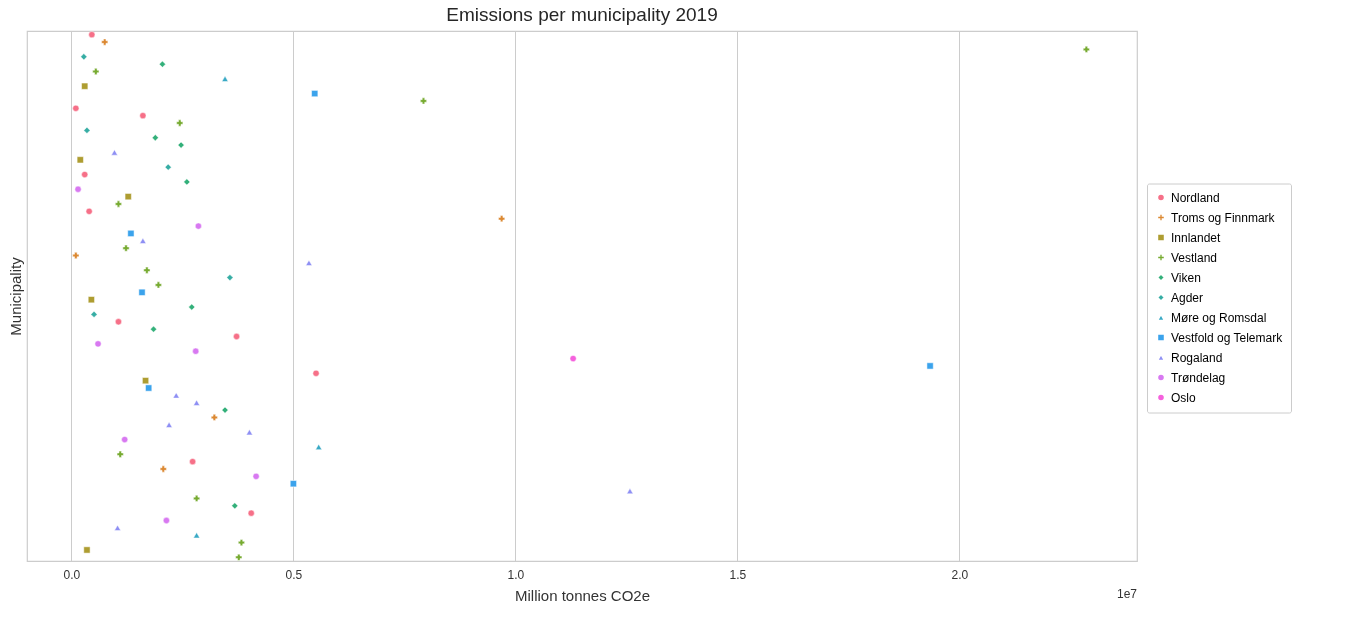 The height and width of the screenshot is (643, 1372). I want to click on legend-label: Møre og Romsdal, so click(1219, 317).